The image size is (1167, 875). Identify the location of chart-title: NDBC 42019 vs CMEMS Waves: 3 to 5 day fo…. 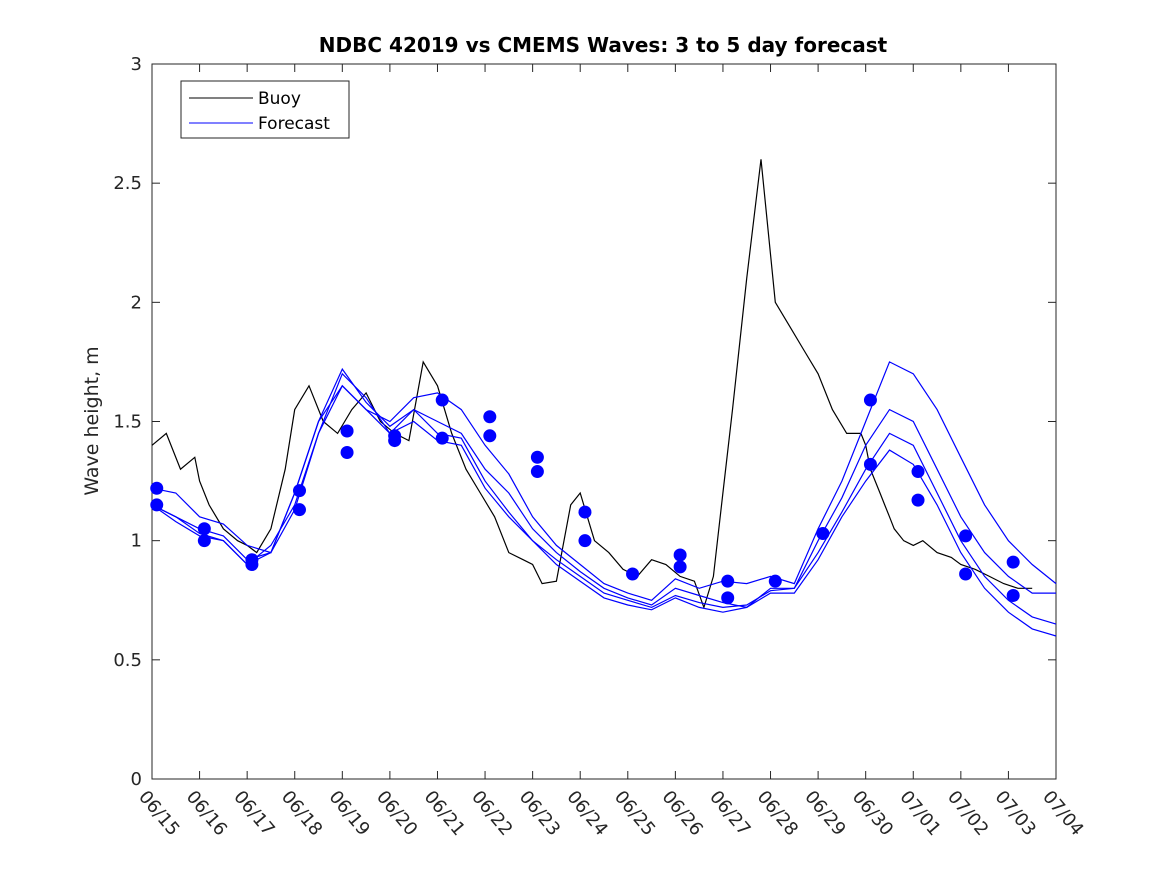
(603, 45).